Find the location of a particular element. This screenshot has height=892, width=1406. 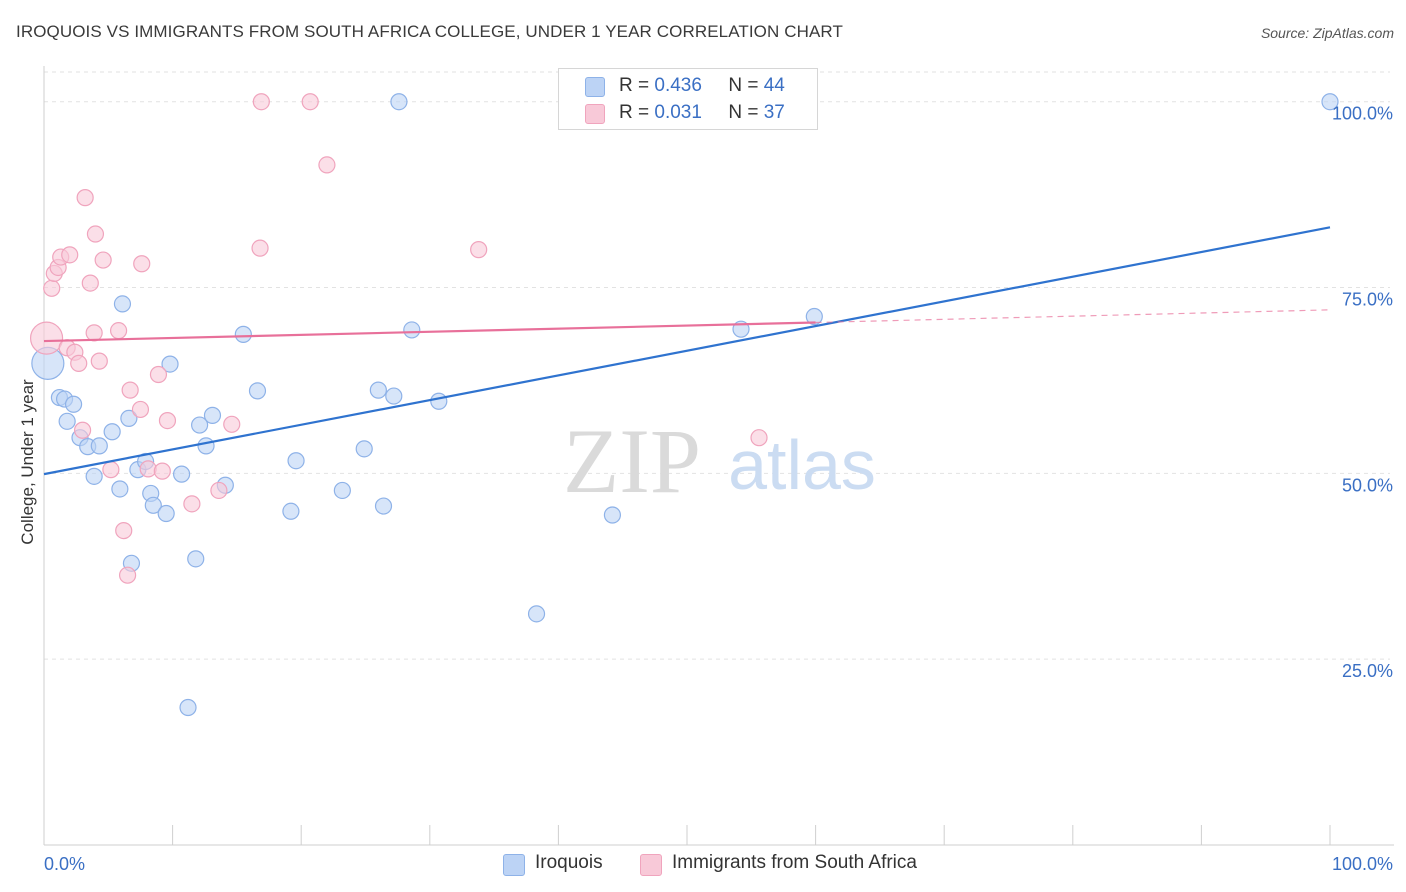

legend-n-value: 37 is located at coordinates (774, 112).